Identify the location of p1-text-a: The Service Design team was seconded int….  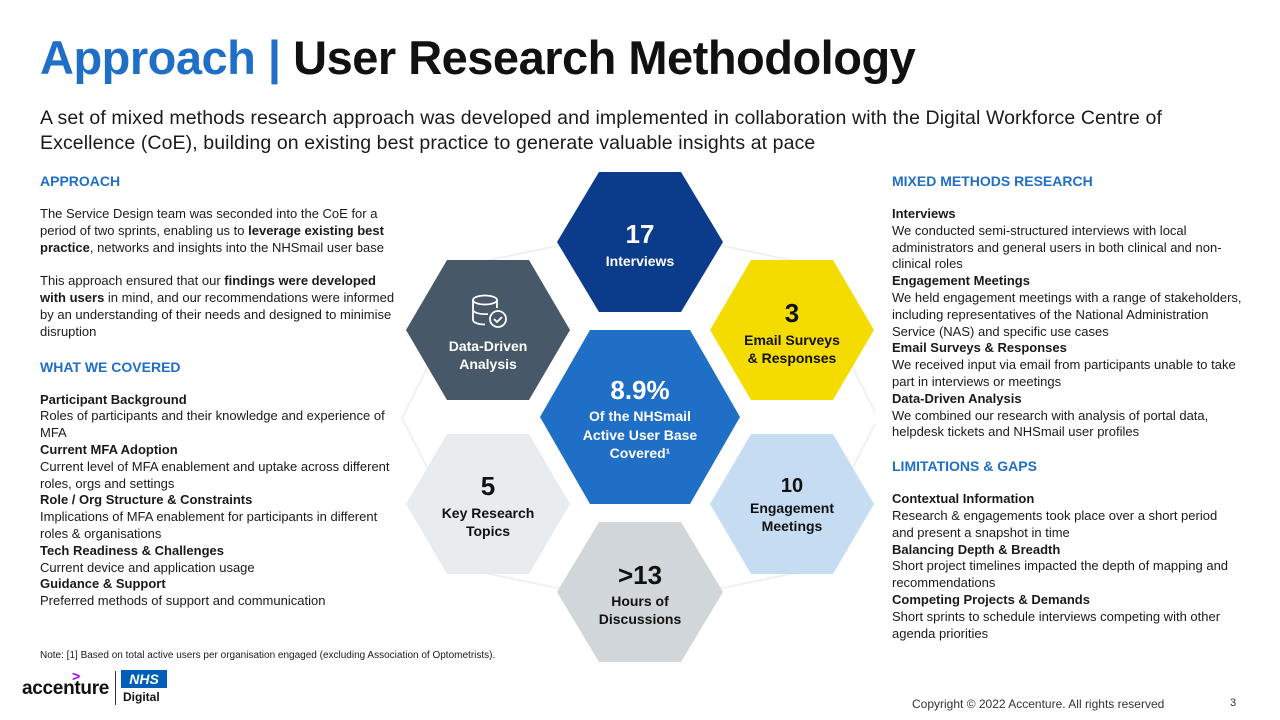
(209, 222).